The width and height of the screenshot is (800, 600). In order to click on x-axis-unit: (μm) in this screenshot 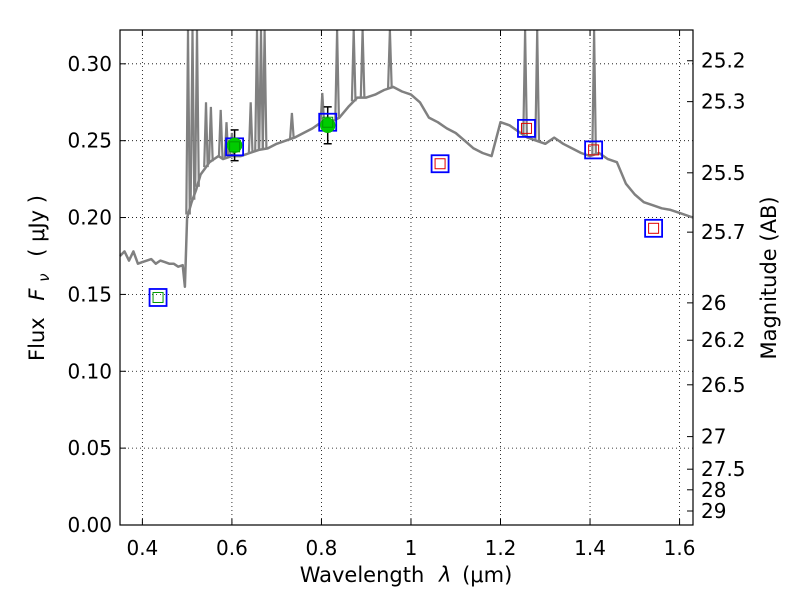, I will do `click(487, 575)`.